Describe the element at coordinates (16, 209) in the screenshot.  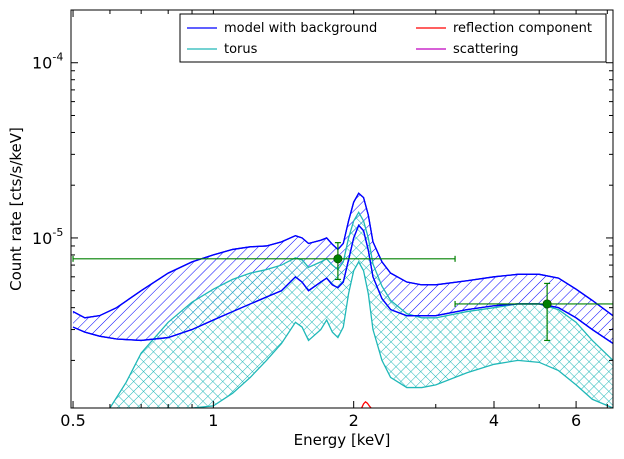
I see `y-axis-label: Count rate [cts/s/keV]` at that location.